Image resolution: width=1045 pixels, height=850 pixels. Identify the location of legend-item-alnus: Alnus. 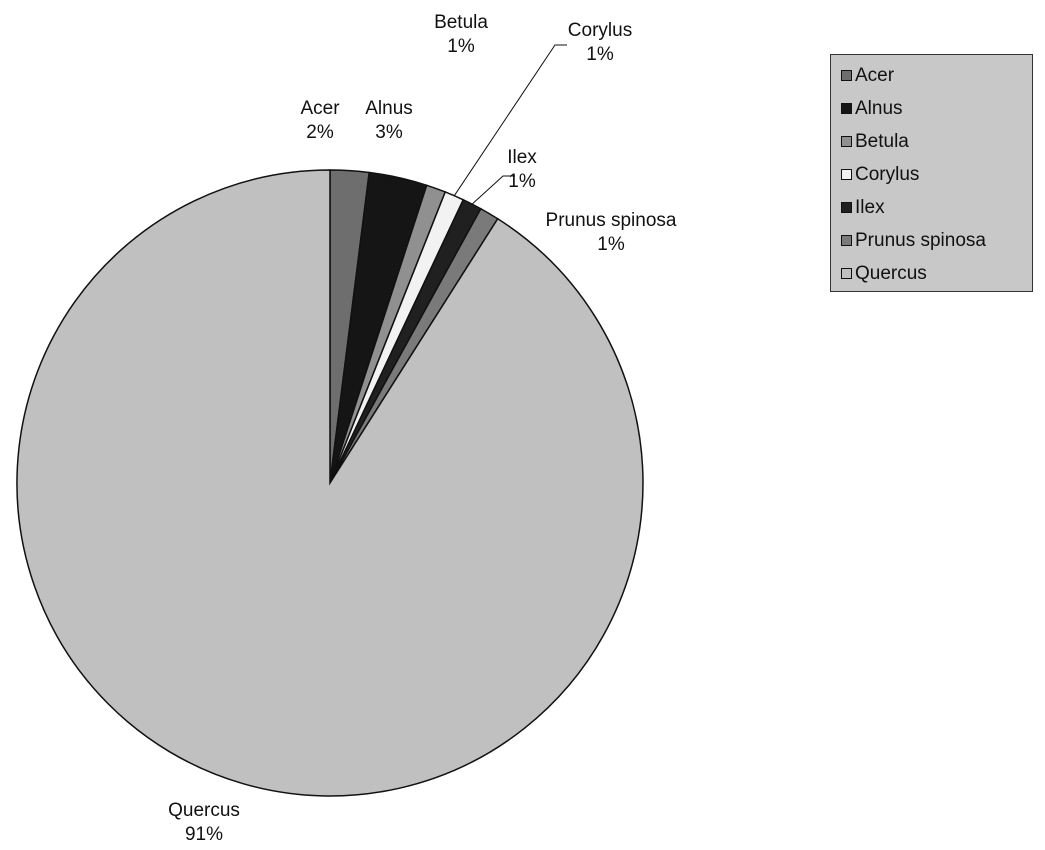
(933, 108).